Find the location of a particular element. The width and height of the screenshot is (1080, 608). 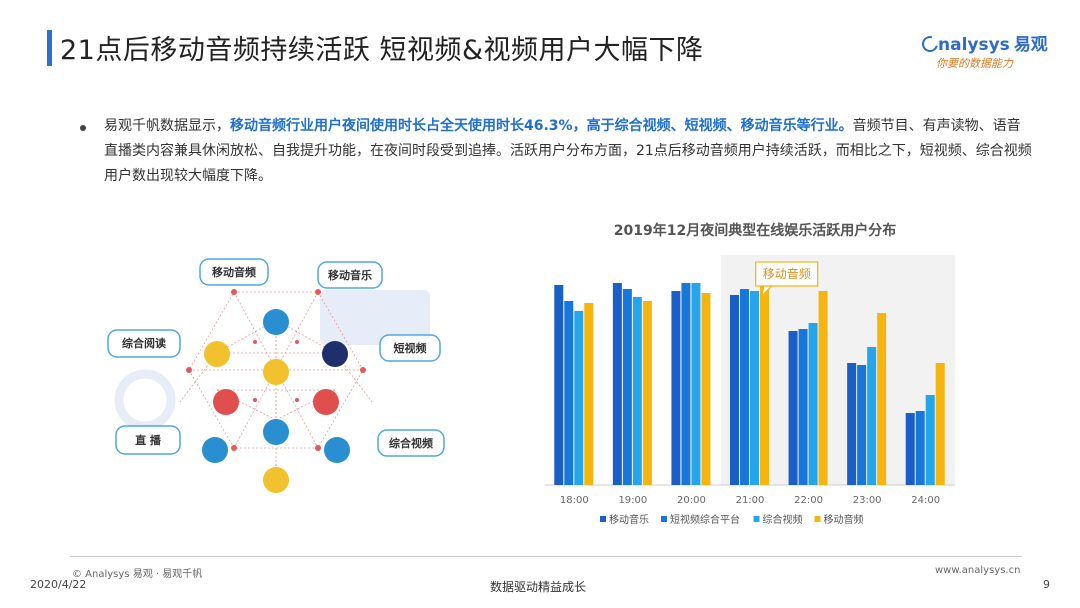

x-tick-label: 23:00 is located at coordinates (867, 500).